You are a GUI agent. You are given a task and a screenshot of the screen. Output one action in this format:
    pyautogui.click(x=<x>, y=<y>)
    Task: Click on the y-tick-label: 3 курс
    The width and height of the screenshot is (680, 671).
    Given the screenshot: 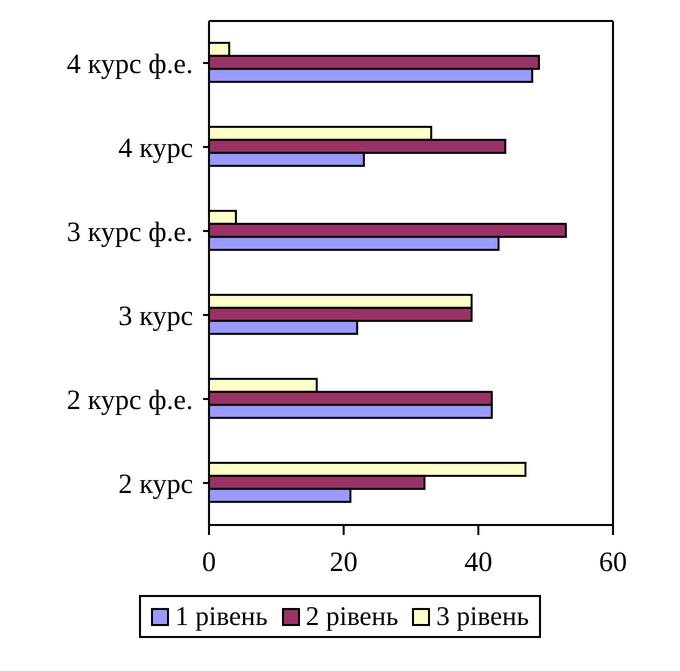 What is the action you would take?
    pyautogui.click(x=155, y=316)
    